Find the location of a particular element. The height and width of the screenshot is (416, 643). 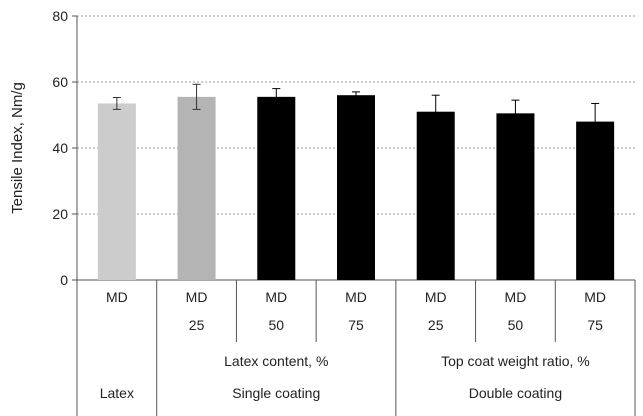

y-tick-label: 0 is located at coordinates (64, 280).